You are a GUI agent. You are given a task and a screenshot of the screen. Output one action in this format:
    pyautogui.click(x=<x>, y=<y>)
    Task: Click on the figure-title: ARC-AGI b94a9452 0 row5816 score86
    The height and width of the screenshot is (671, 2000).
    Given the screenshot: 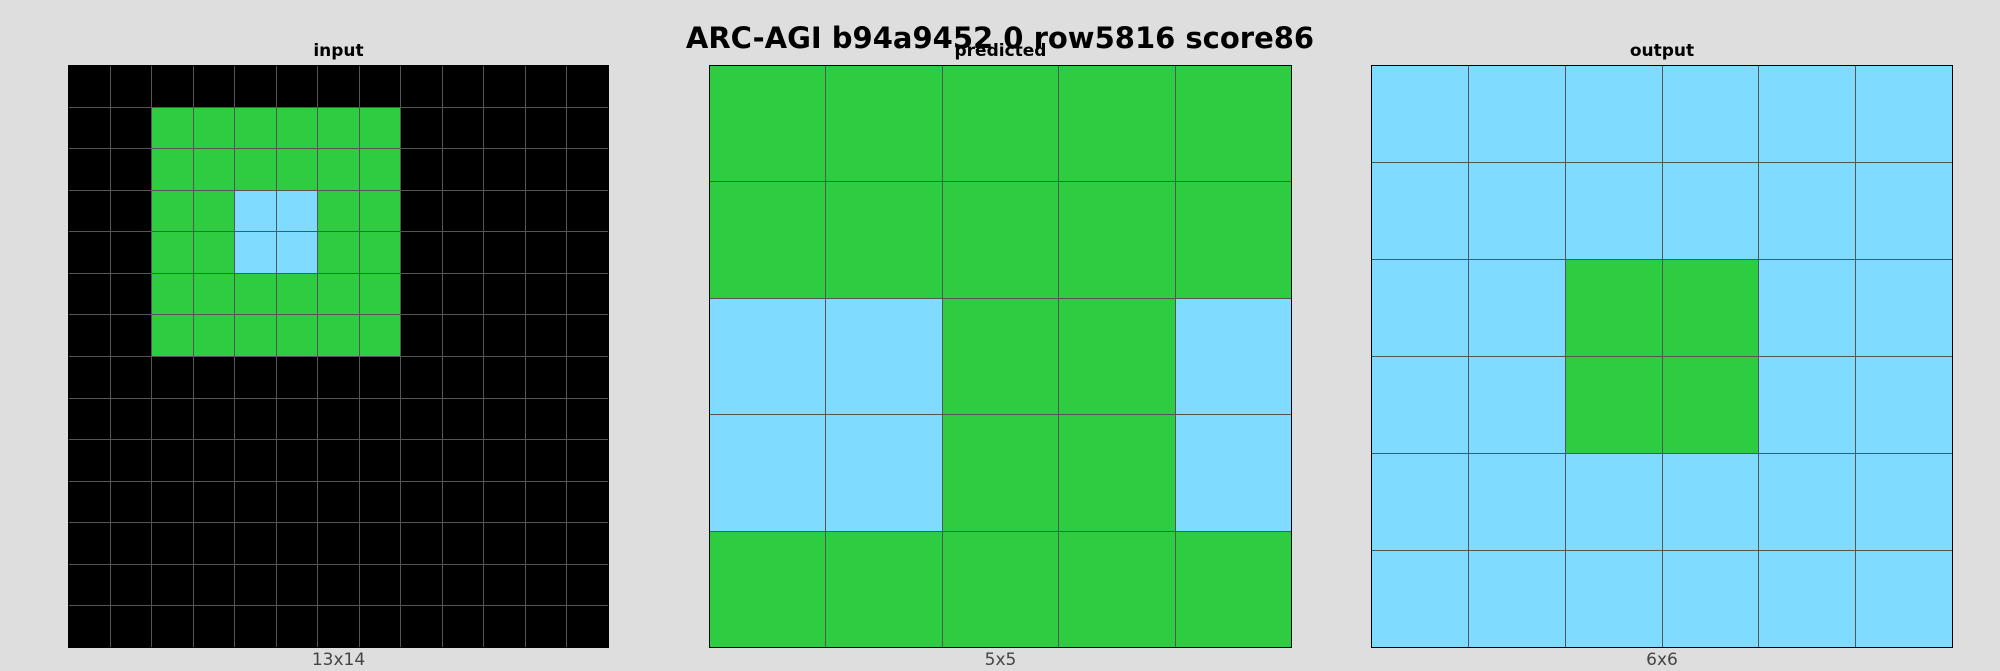 What is the action you would take?
    pyautogui.click(x=1000, y=38)
    